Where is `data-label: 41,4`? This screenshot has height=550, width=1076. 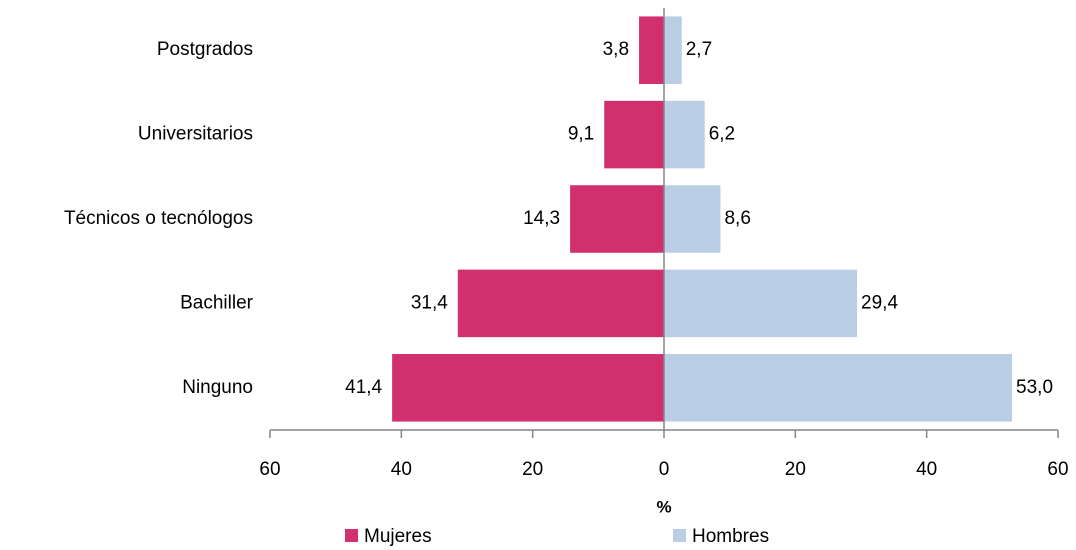
data-label: 41,4 is located at coordinates (363, 387).